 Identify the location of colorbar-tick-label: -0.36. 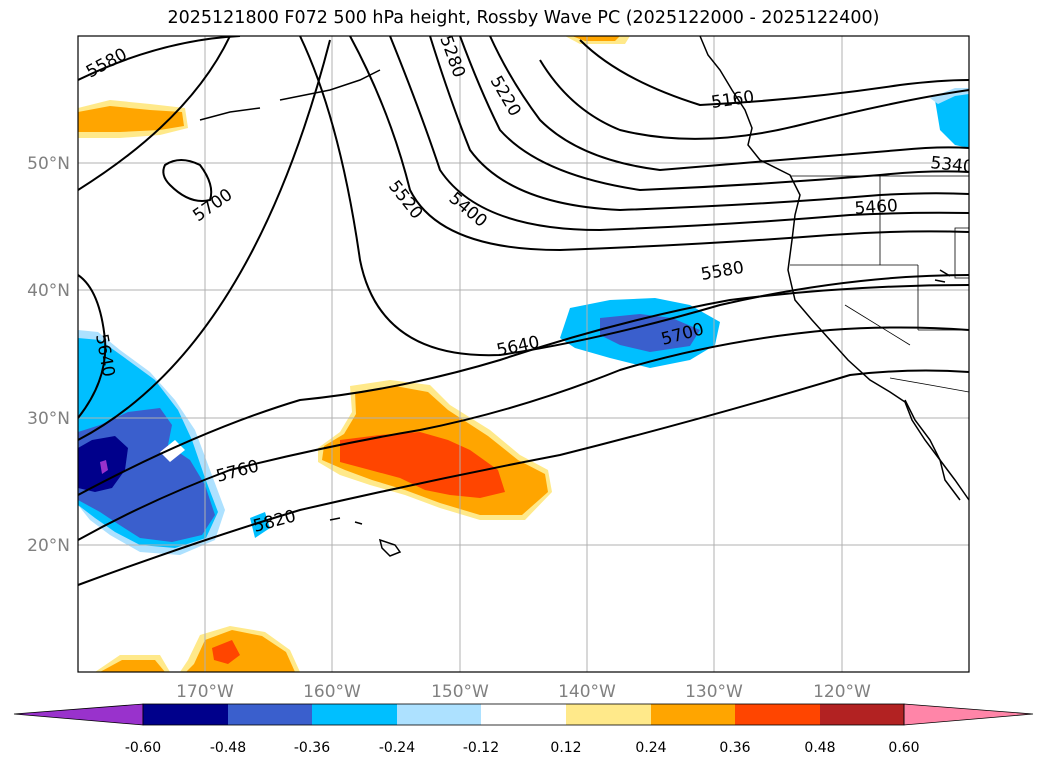
(312, 748).